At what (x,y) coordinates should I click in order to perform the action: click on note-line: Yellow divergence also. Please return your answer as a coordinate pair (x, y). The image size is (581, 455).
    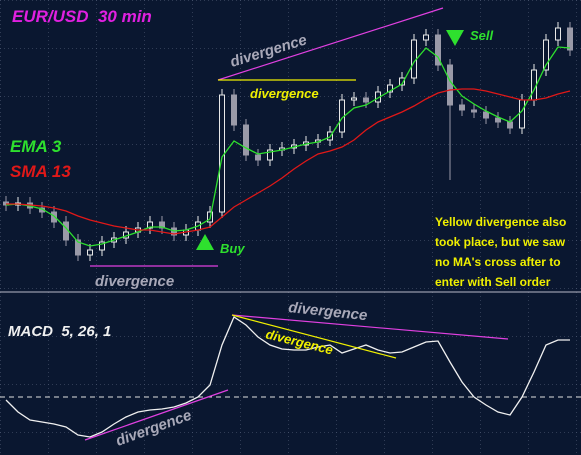
    Looking at the image, I should click on (500, 222).